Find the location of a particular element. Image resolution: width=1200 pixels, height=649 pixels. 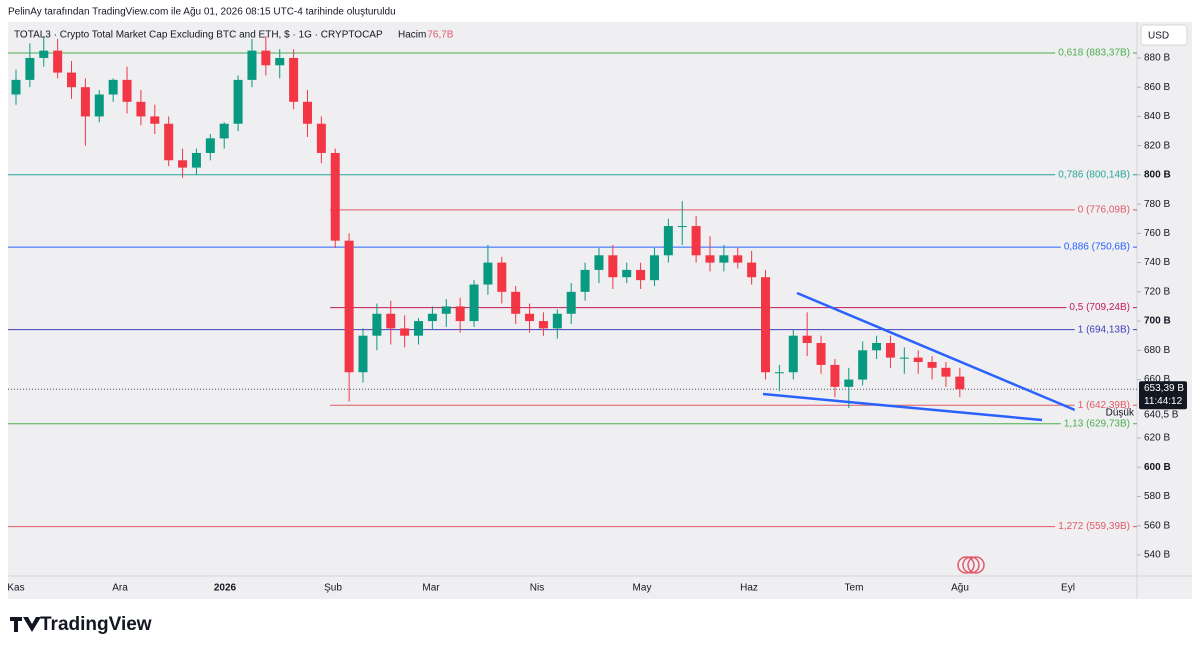

y-tick-label: 560 B is located at coordinates (1157, 525).